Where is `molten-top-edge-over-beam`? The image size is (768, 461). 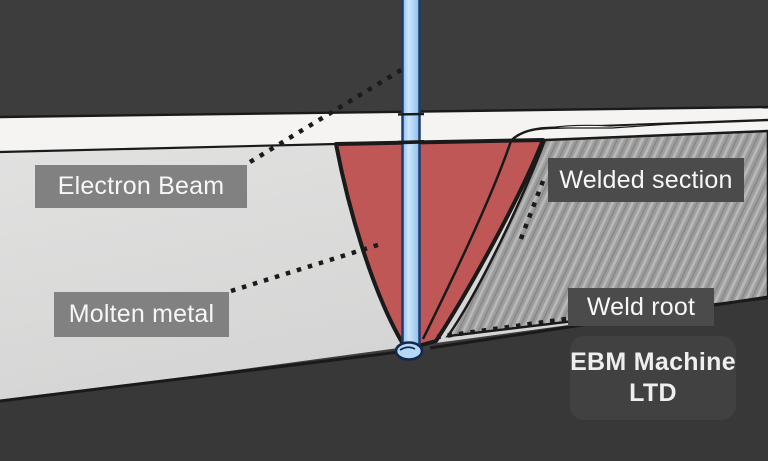
molten-top-edge-over-beam is located at coordinates (411, 142).